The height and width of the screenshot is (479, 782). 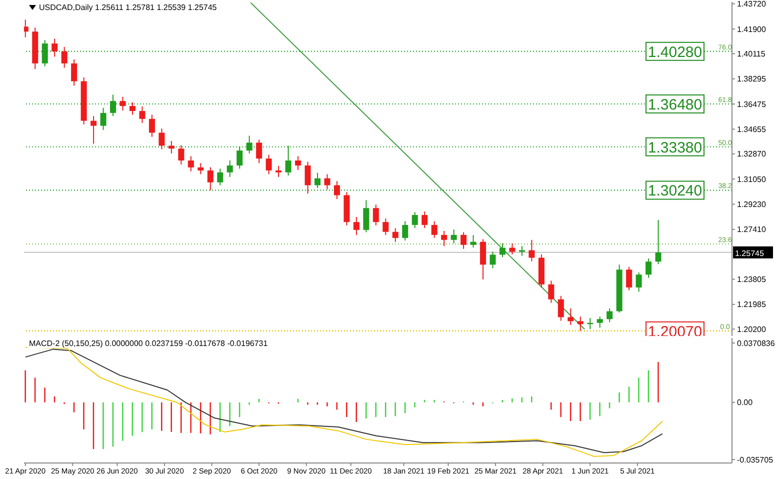 I want to click on y-tick-label: 0.00, so click(x=745, y=403).